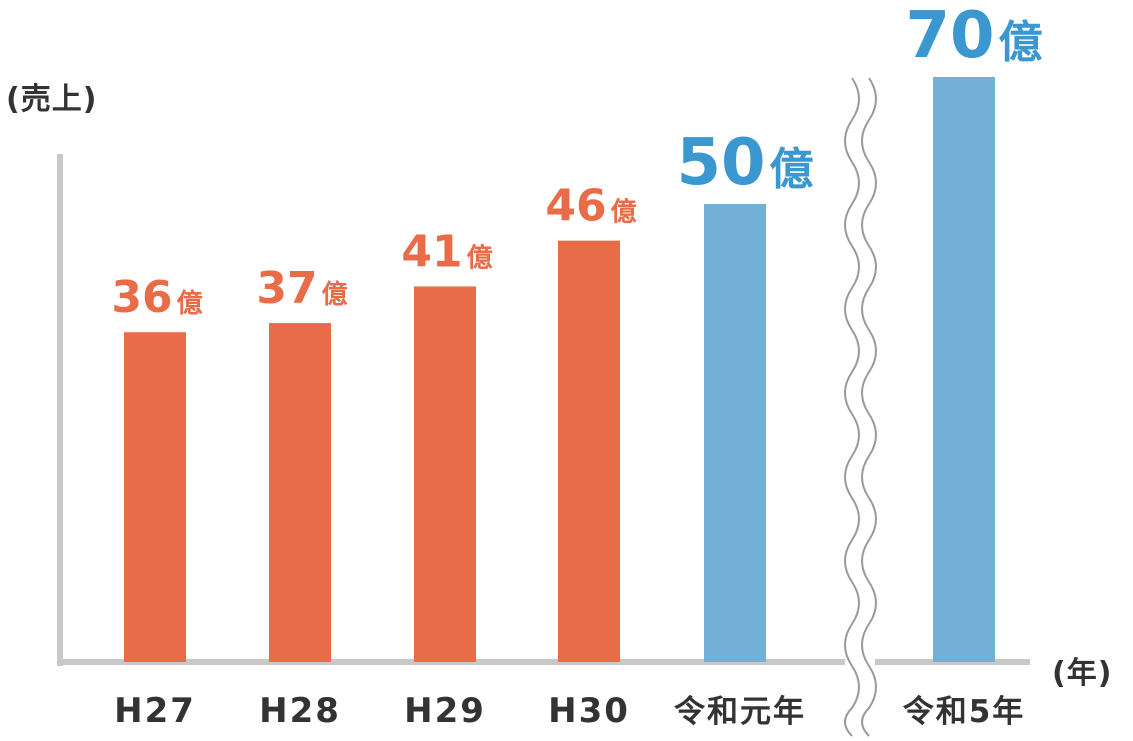 This screenshot has width=1133, height=741. Describe the element at coordinates (720, 163) in the screenshot. I see `value-number: 50` at that location.